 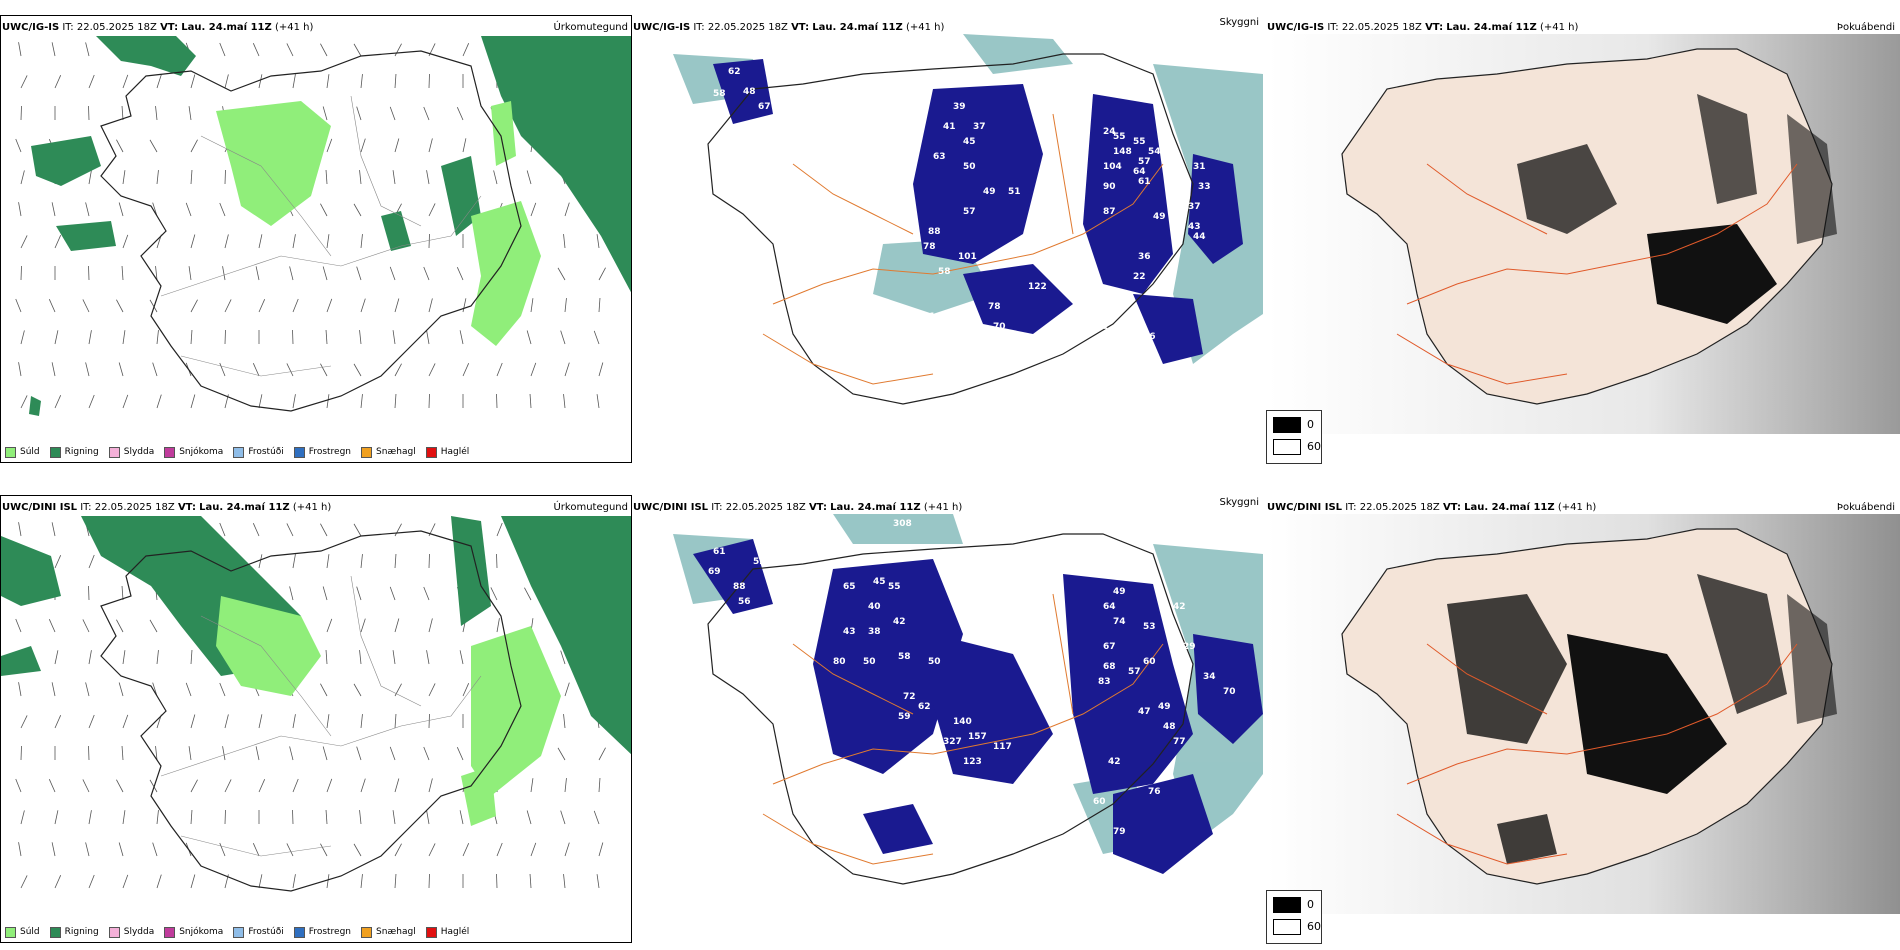 What do you see at coordinates (447, 932) in the screenshot?
I see `legend-item-hail: Haglél` at bounding box center [447, 932].